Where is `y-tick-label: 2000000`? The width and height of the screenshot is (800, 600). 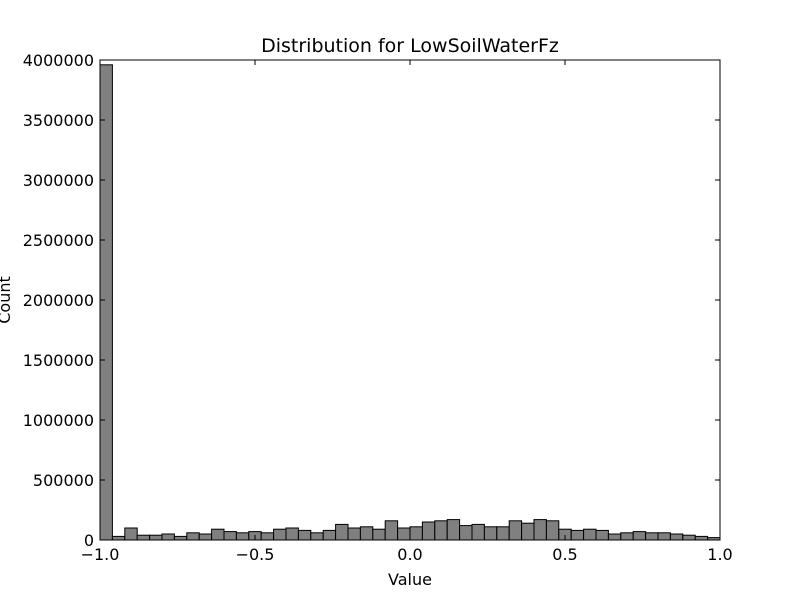
y-tick-label: 2000000 is located at coordinates (58, 300).